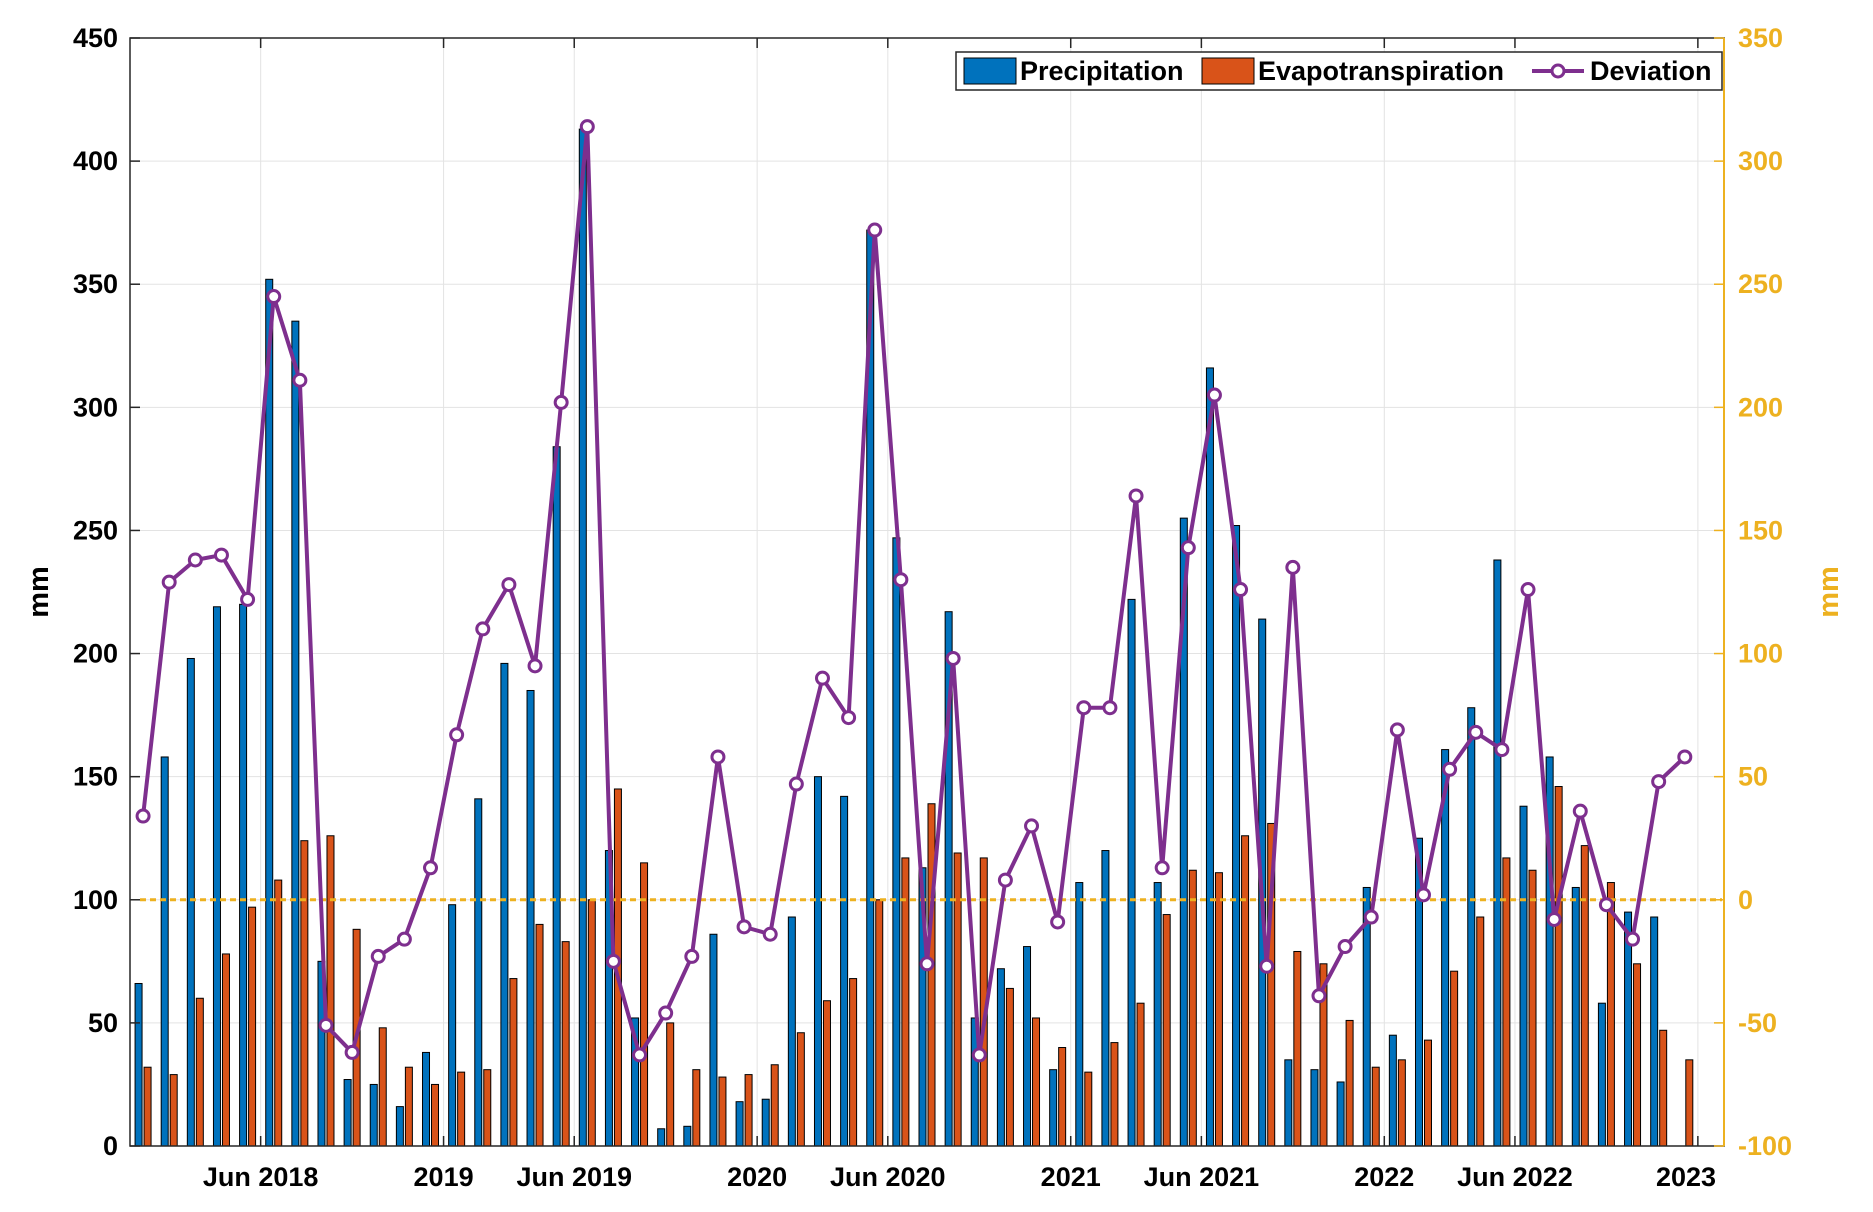  What do you see at coordinates (1384, 1177) in the screenshot?
I see `x-axis-tick-label: 2022` at bounding box center [1384, 1177].